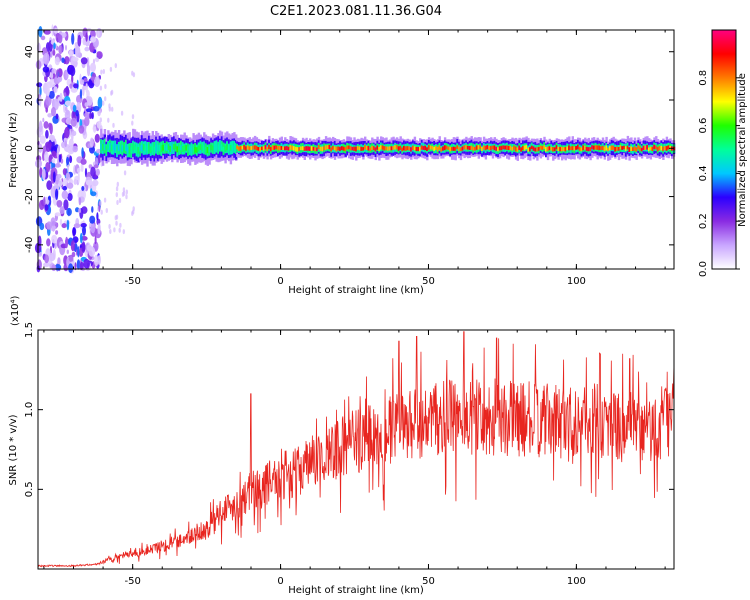 Image resolution: width=750 pixels, height=600 pixels. What do you see at coordinates (703, 126) in the screenshot?
I see `colorbar-tick-label: 0.6` at bounding box center [703, 126].